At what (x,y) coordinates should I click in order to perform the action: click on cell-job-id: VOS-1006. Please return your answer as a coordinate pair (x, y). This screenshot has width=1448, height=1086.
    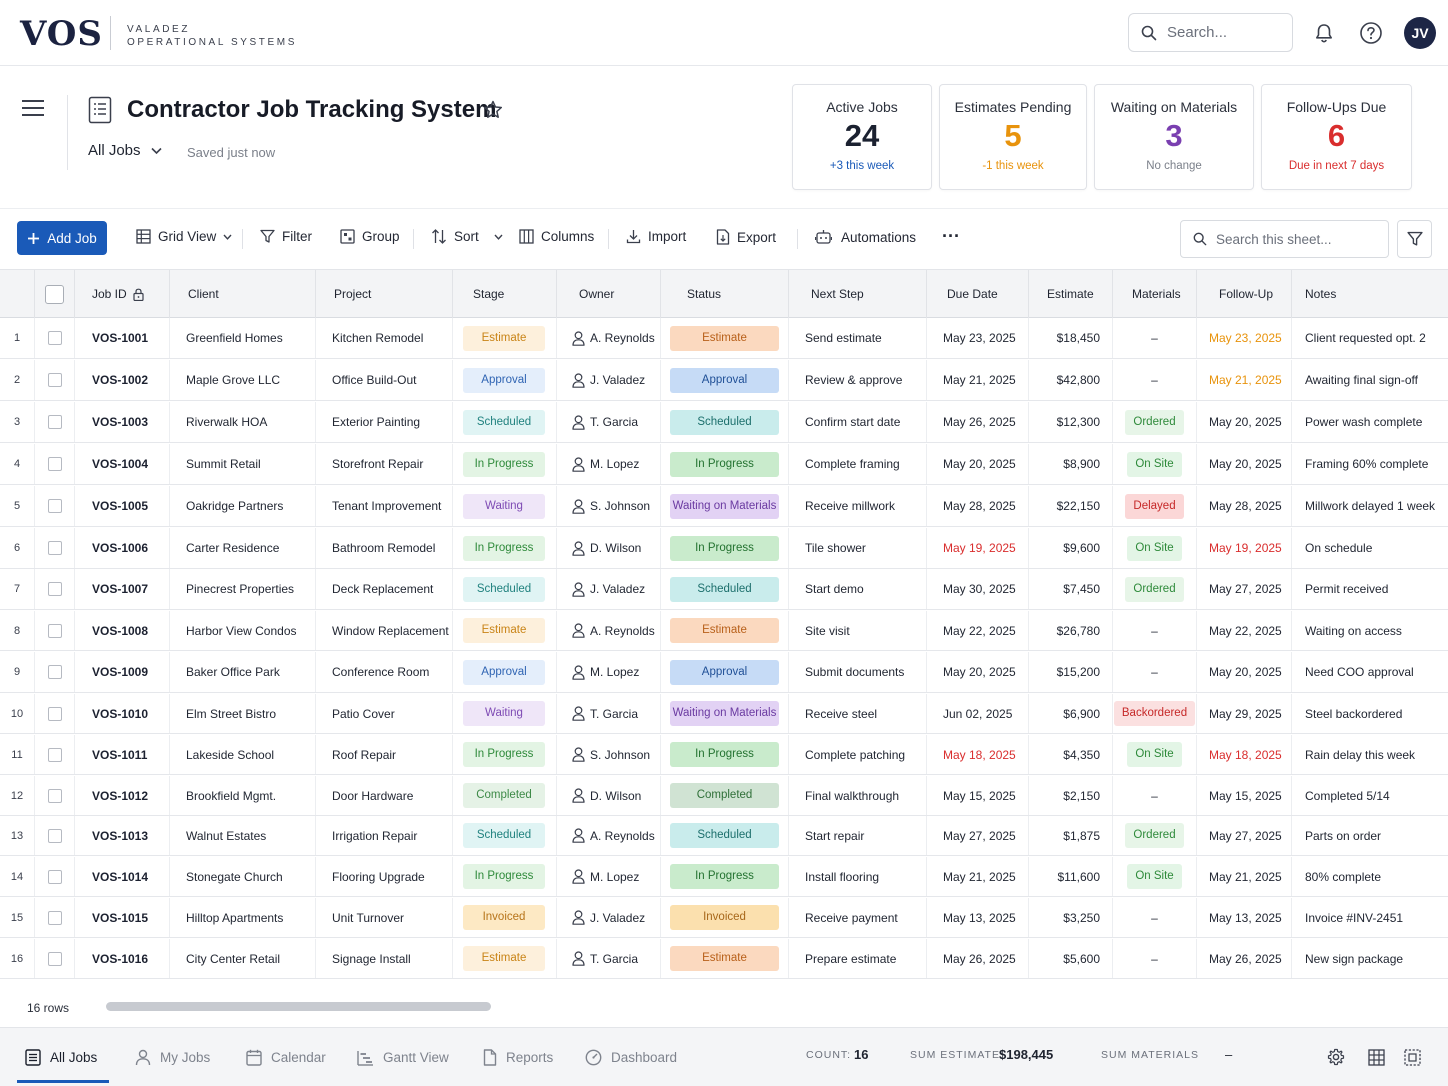
    Looking at the image, I should click on (122, 548).